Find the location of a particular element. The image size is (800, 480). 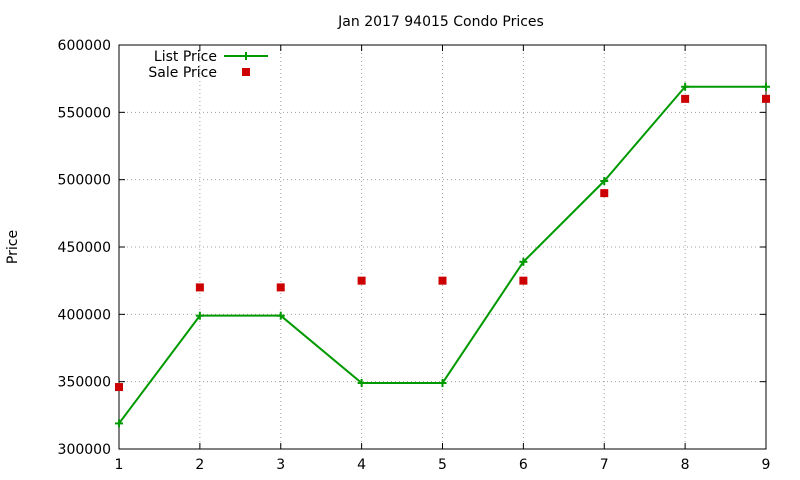

x-tick-label: 8 is located at coordinates (685, 465).